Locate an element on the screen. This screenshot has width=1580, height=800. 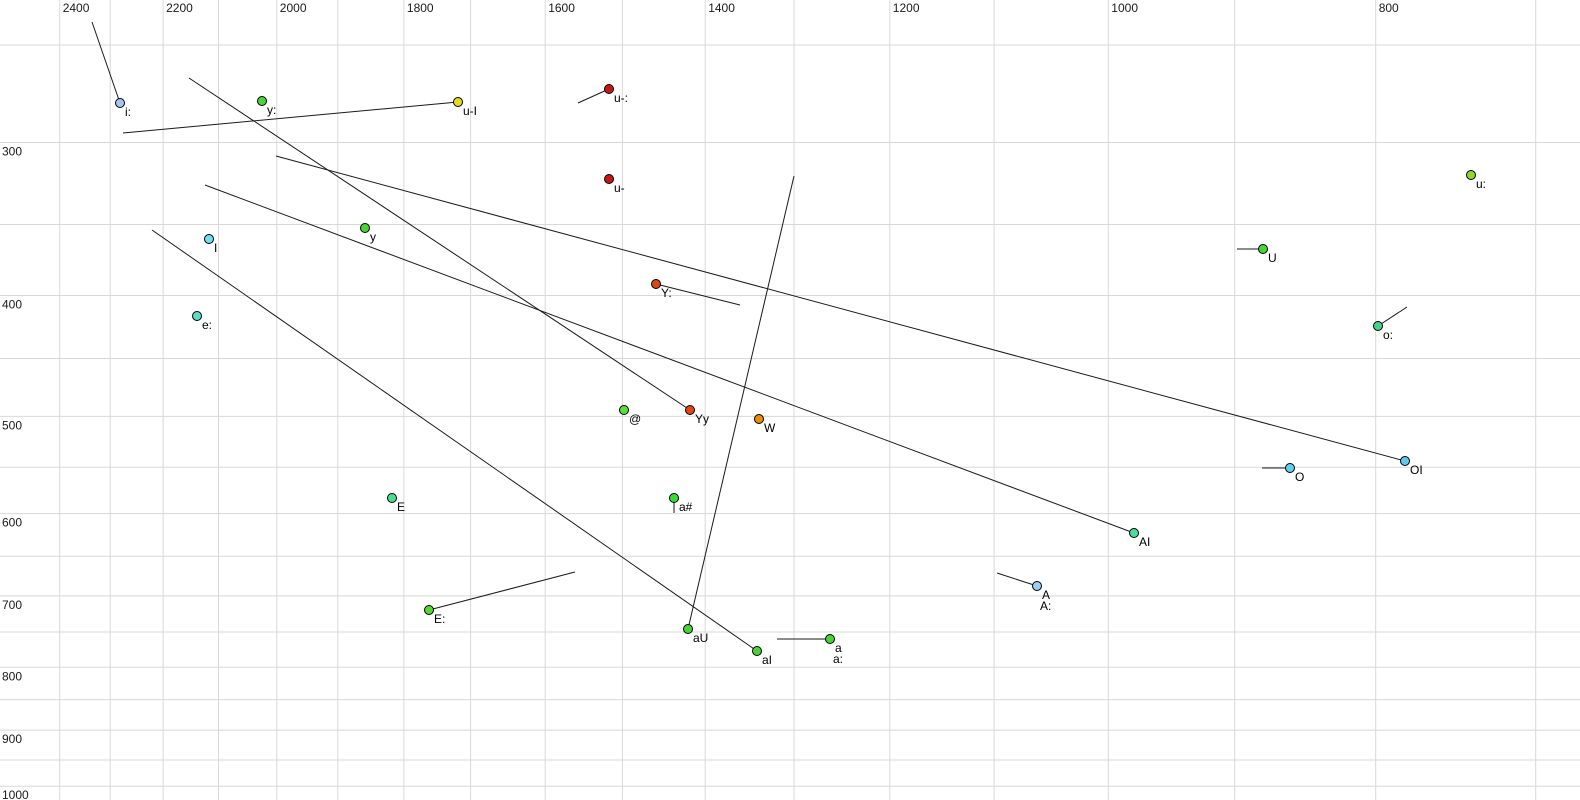
vowel-label: E is located at coordinates (401, 507).